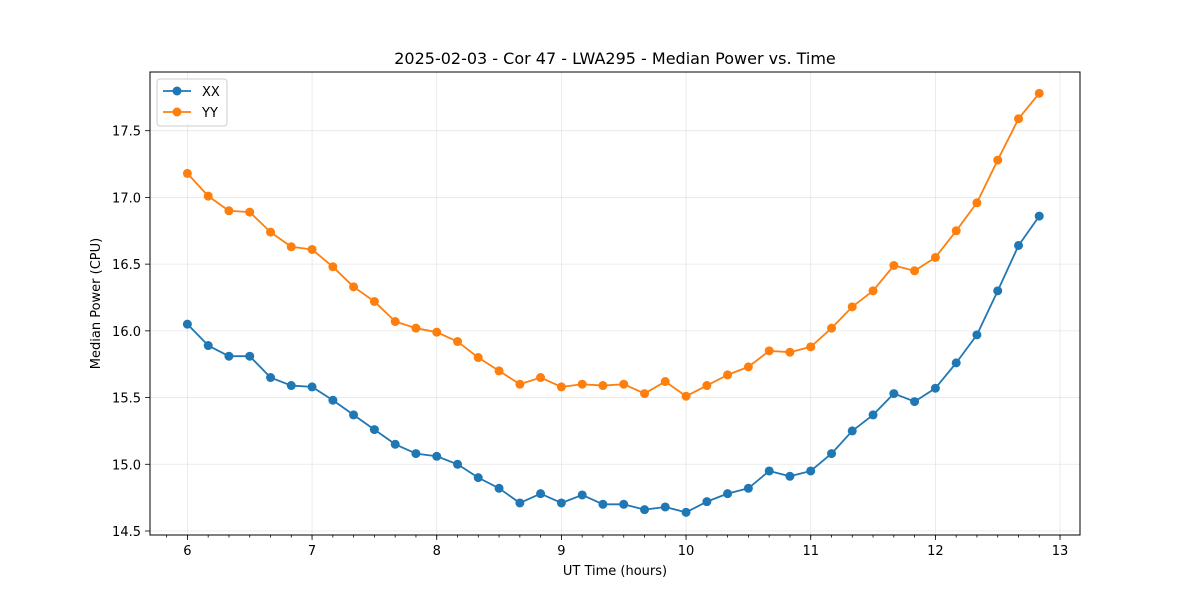 This screenshot has height=600, width=1200. I want to click on legend-label-xx: XX, so click(211, 92).